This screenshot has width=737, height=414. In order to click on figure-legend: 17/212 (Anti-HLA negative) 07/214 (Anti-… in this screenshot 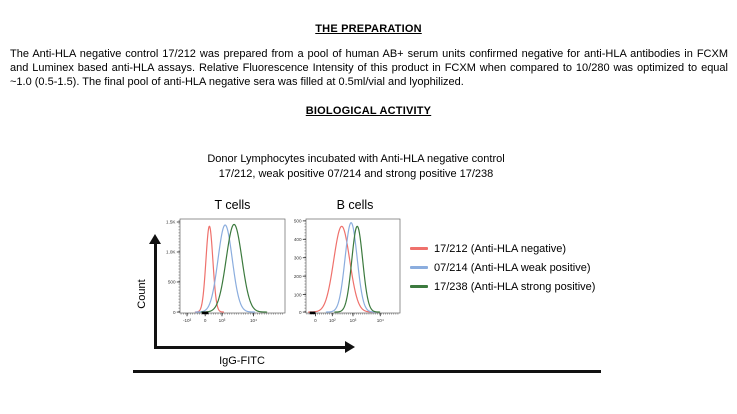, I will do `click(502, 270)`.